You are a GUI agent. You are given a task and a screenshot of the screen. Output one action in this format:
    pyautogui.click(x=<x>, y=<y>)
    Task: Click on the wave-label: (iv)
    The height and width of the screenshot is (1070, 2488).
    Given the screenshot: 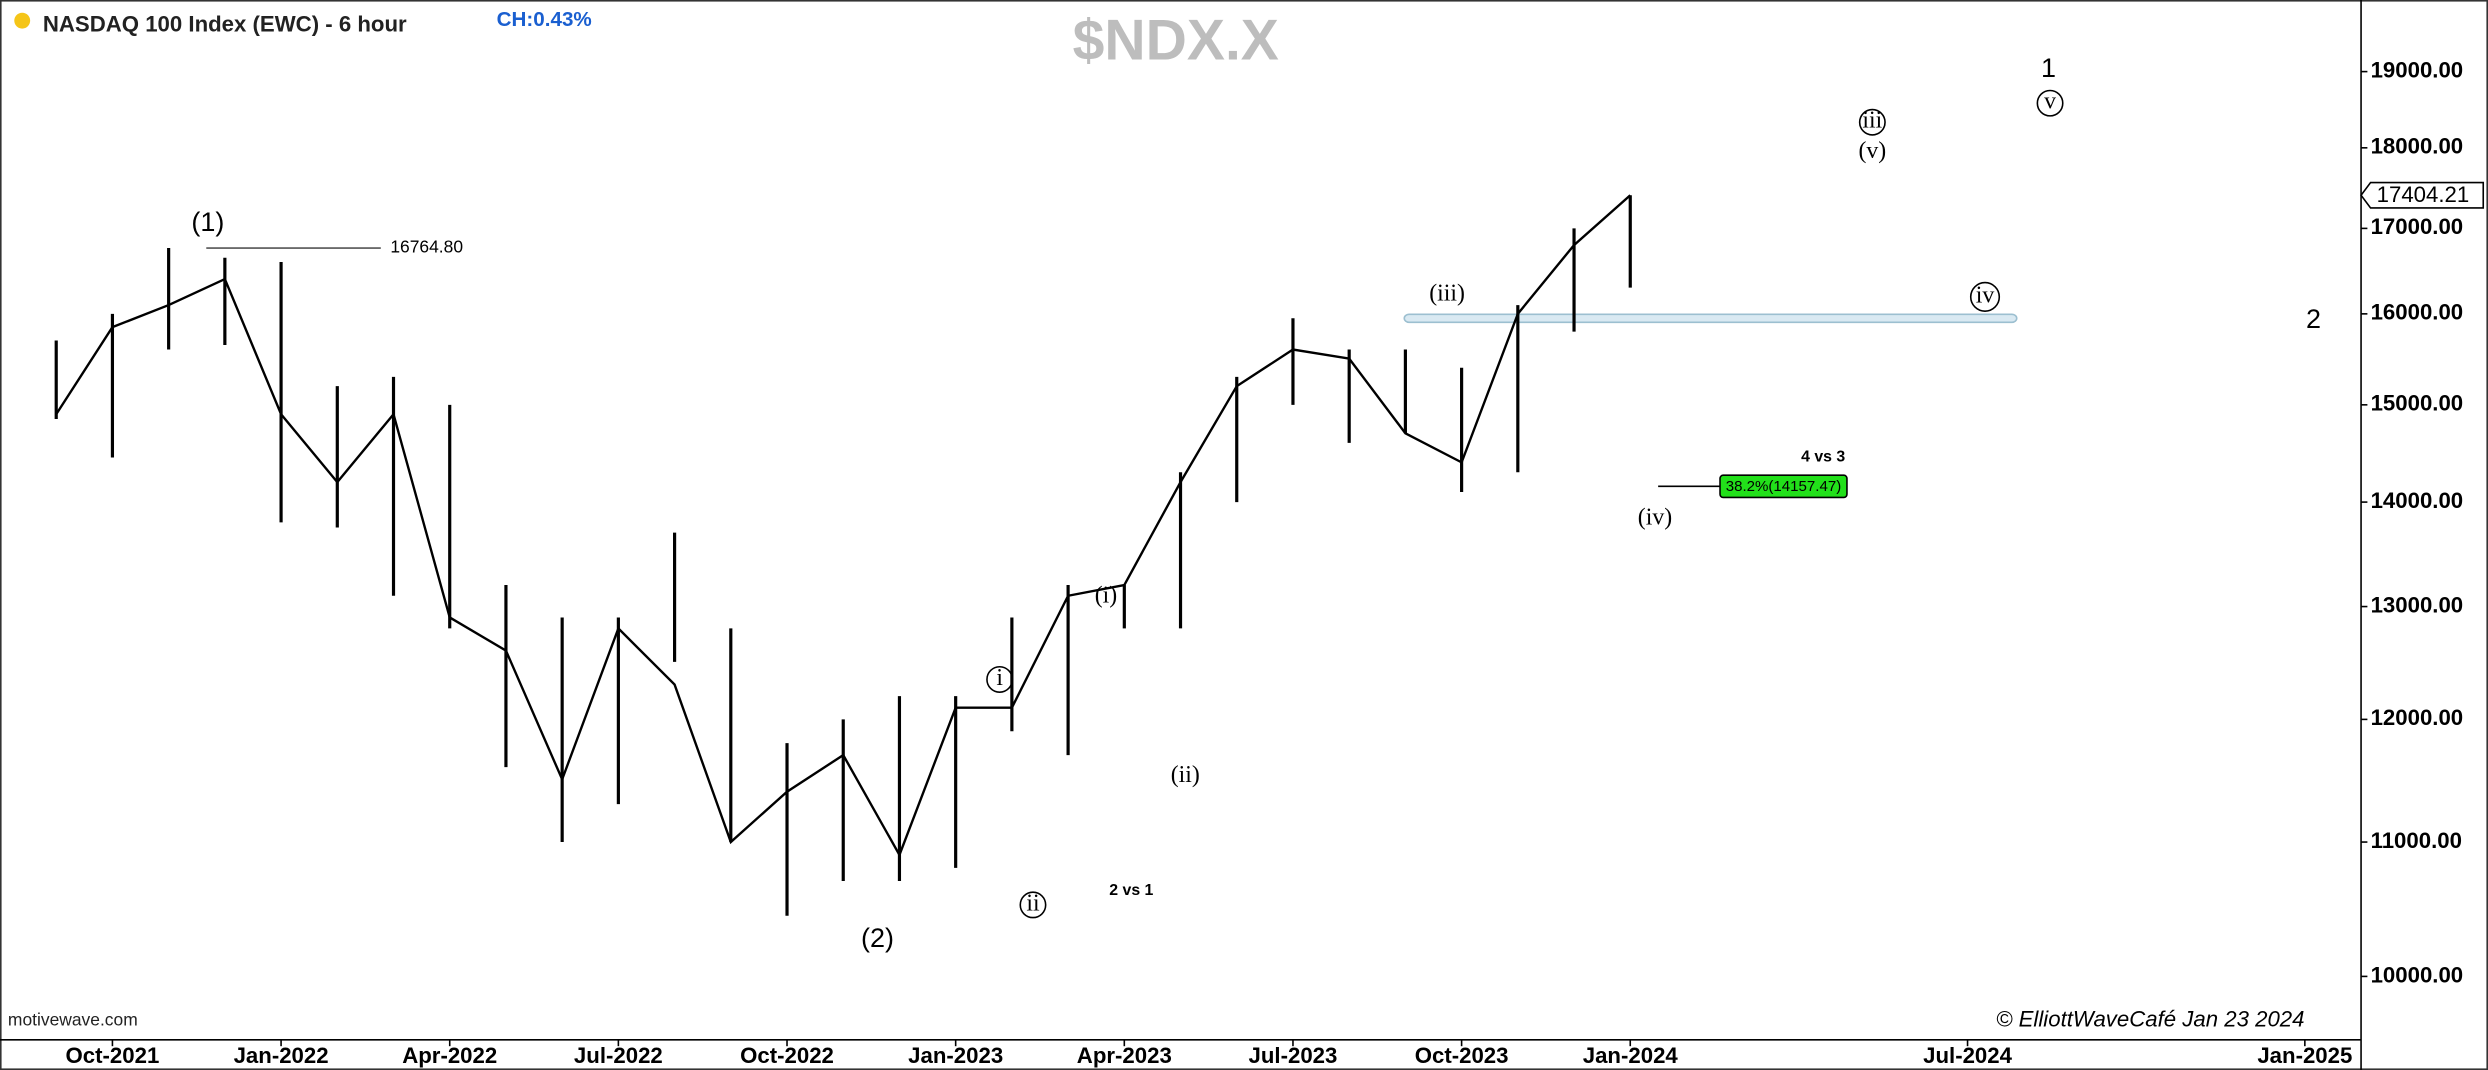 What is the action you would take?
    pyautogui.click(x=1655, y=518)
    